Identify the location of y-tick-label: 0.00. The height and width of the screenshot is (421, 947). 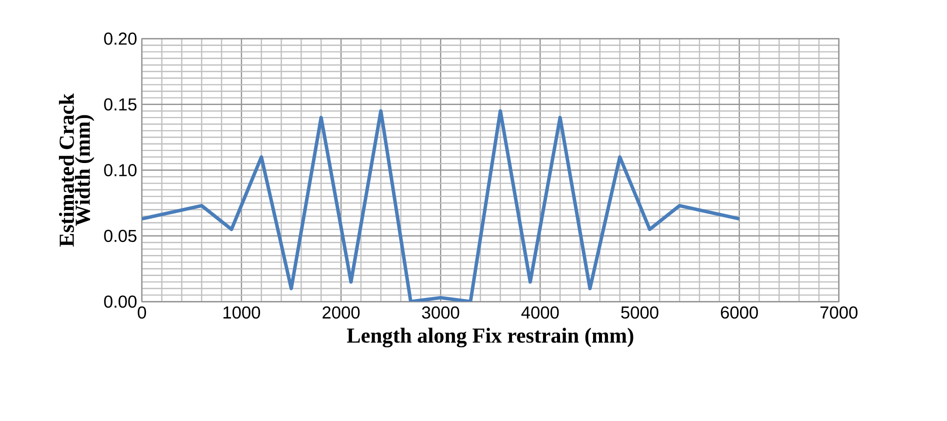
(120, 302).